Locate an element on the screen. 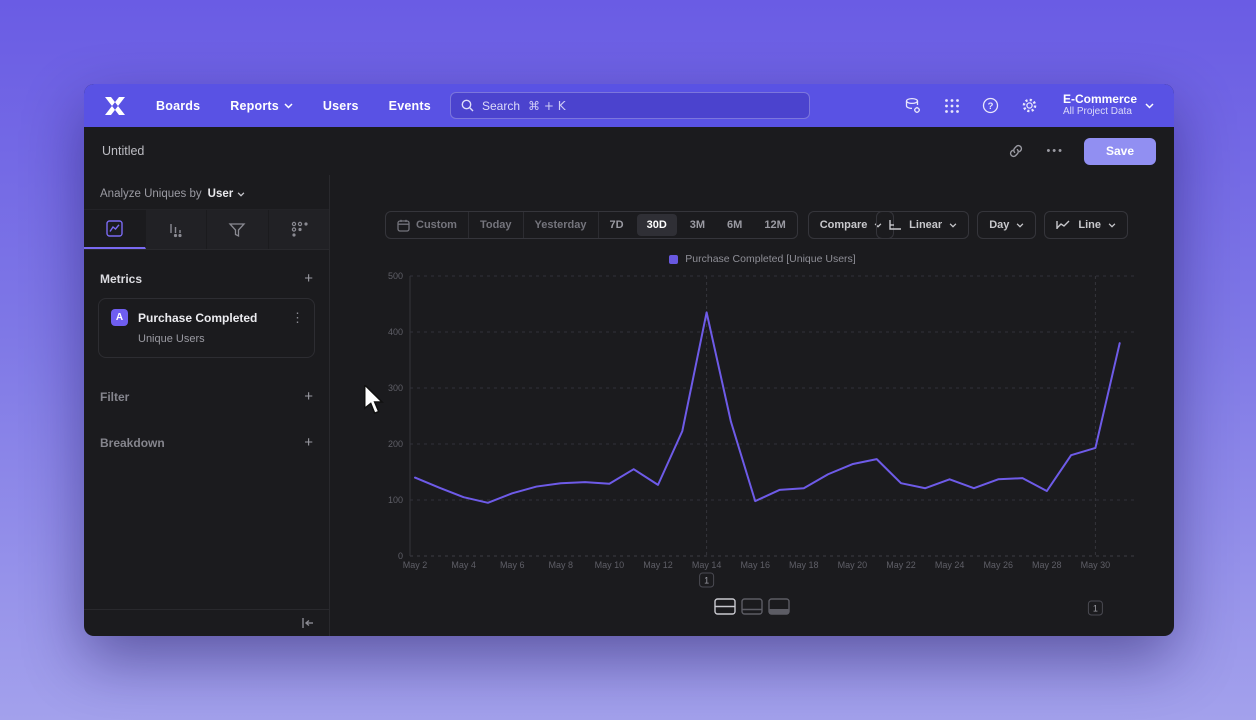 The width and height of the screenshot is (1256, 720). help-icon: ? is located at coordinates (991, 106).